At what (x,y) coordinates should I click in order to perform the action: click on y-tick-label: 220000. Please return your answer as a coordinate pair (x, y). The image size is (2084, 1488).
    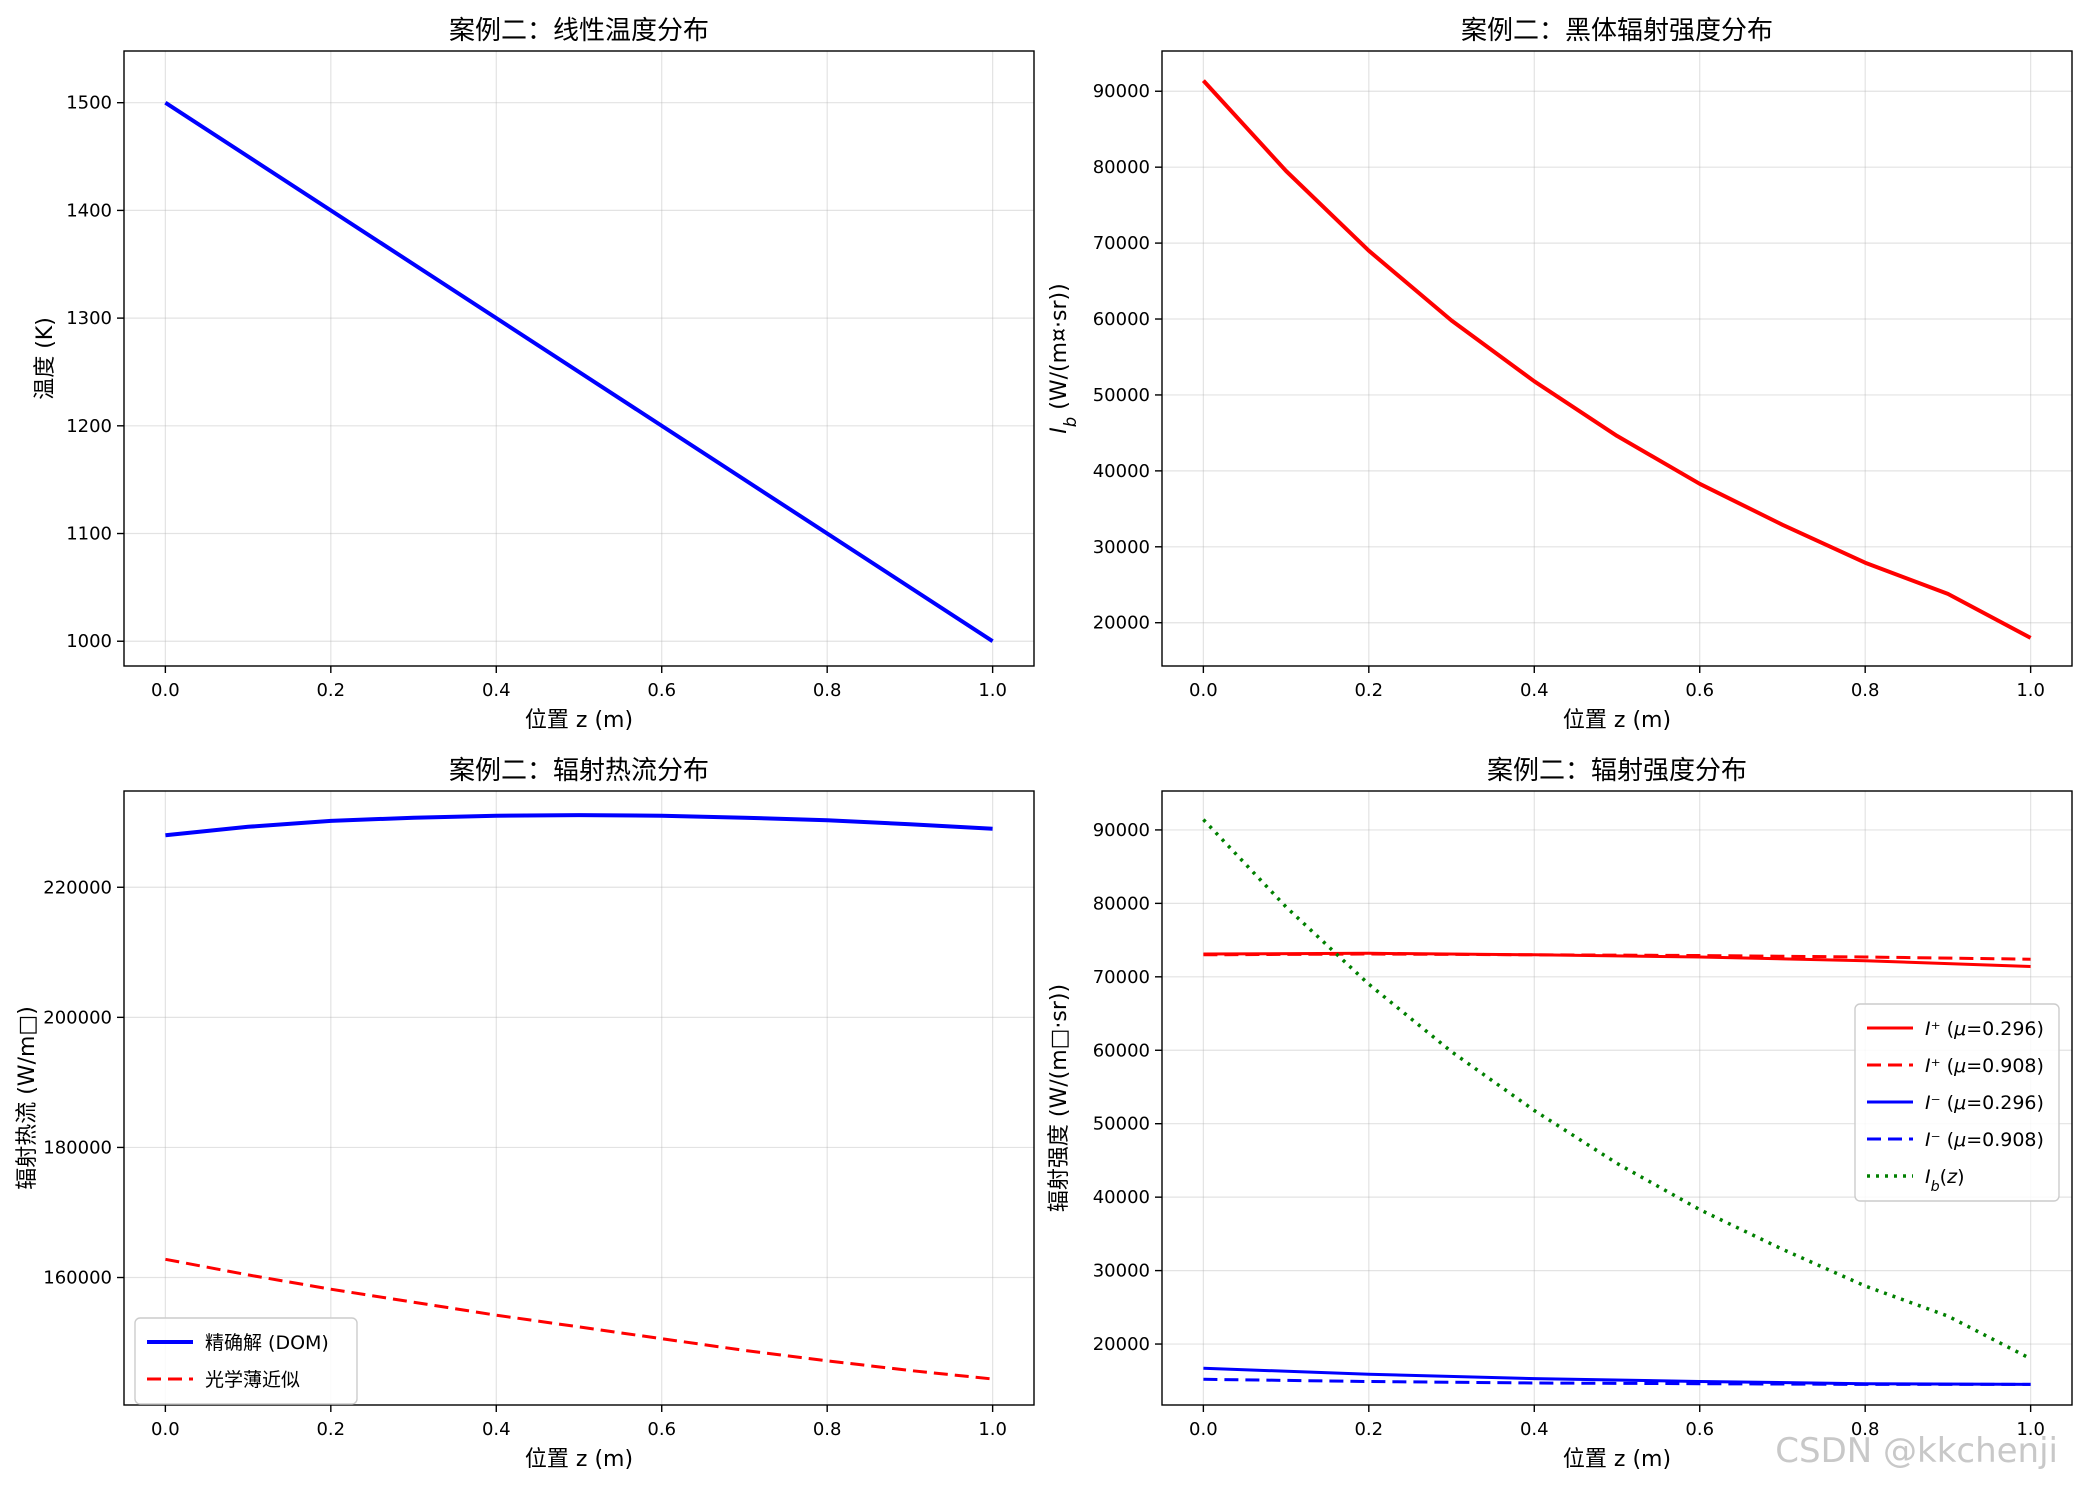
    Looking at the image, I should click on (77, 887).